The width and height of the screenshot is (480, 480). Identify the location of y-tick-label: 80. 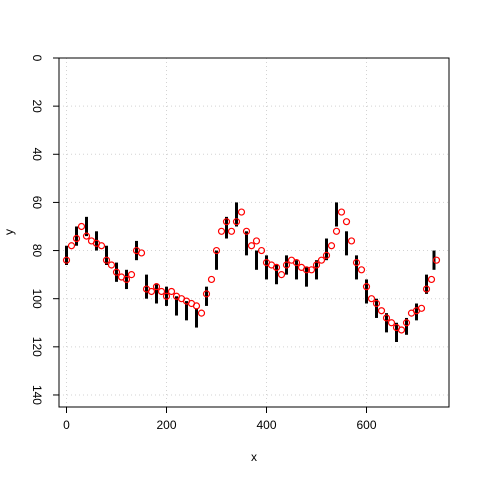
(37, 251).